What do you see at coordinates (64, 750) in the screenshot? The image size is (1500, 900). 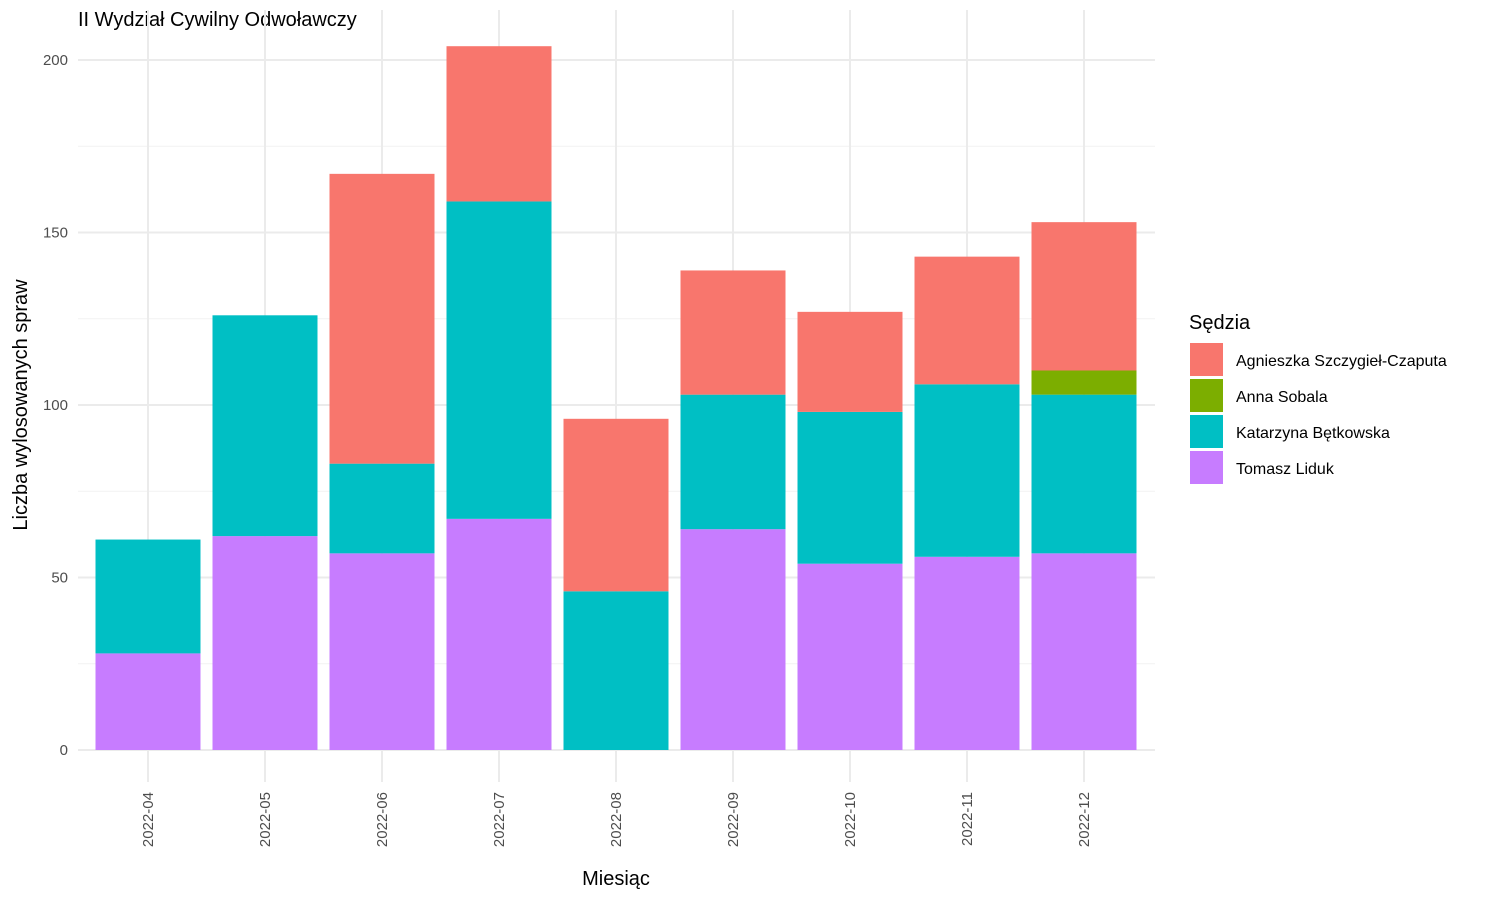 I see `y-tick-label: 0` at bounding box center [64, 750].